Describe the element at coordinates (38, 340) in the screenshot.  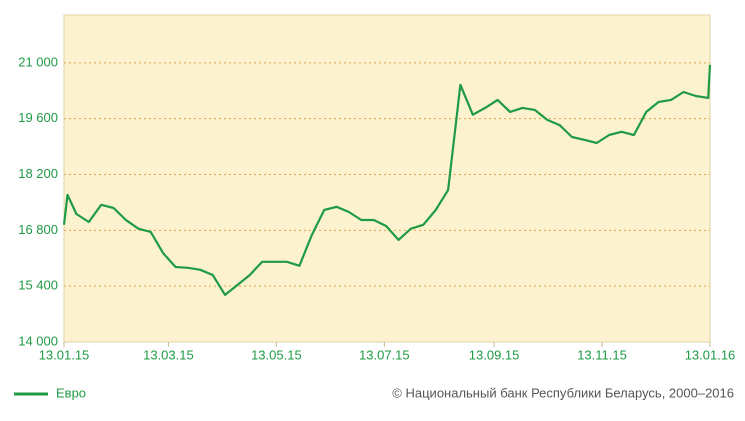
I see `y-tick-label: 14 000` at that location.